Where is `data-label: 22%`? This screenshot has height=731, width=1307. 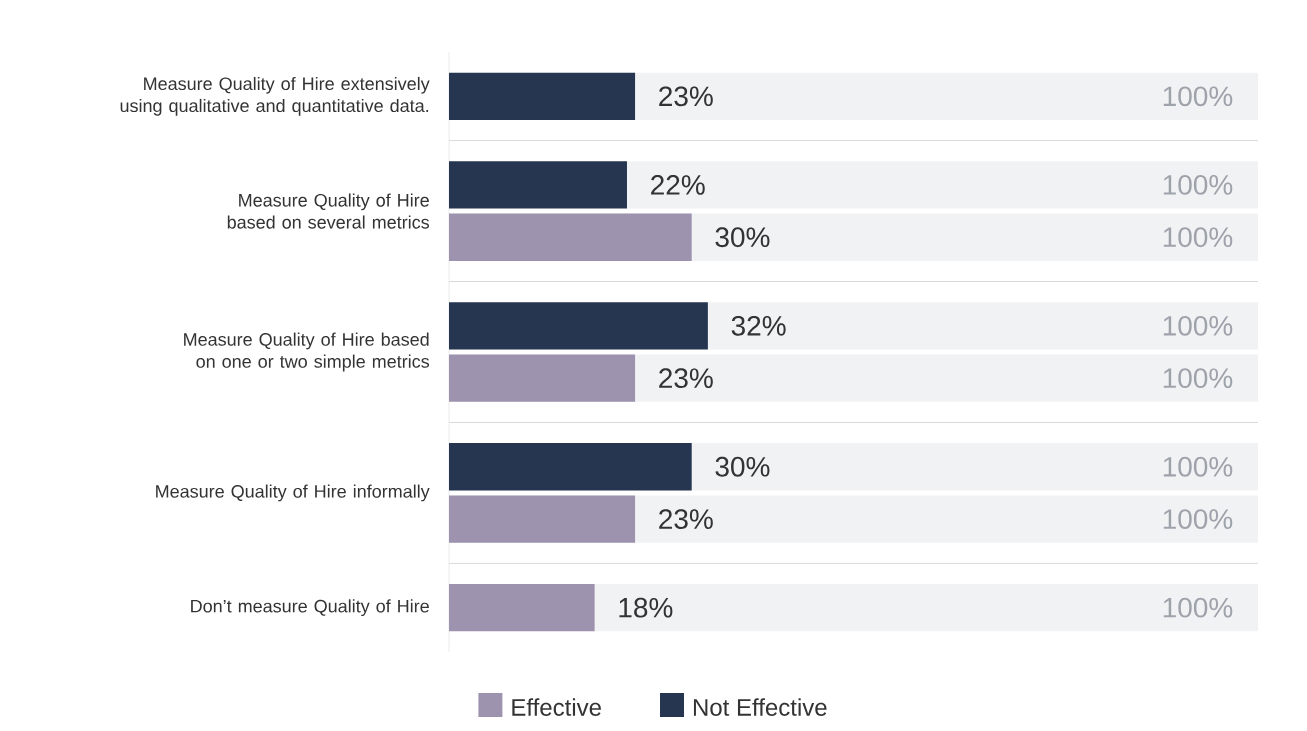 data-label: 22% is located at coordinates (678, 185).